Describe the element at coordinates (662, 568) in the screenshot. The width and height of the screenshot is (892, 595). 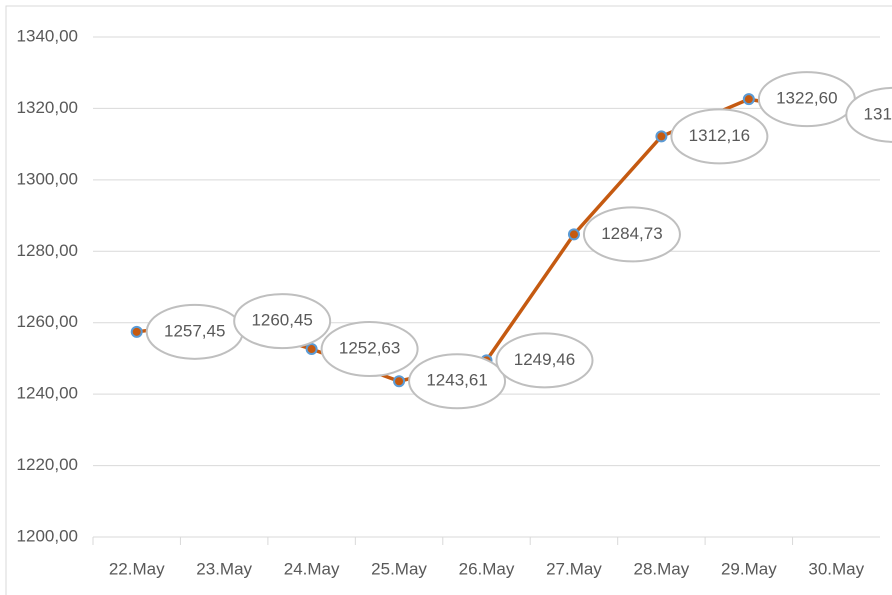
I see `x-tick-label: 28.May` at that location.